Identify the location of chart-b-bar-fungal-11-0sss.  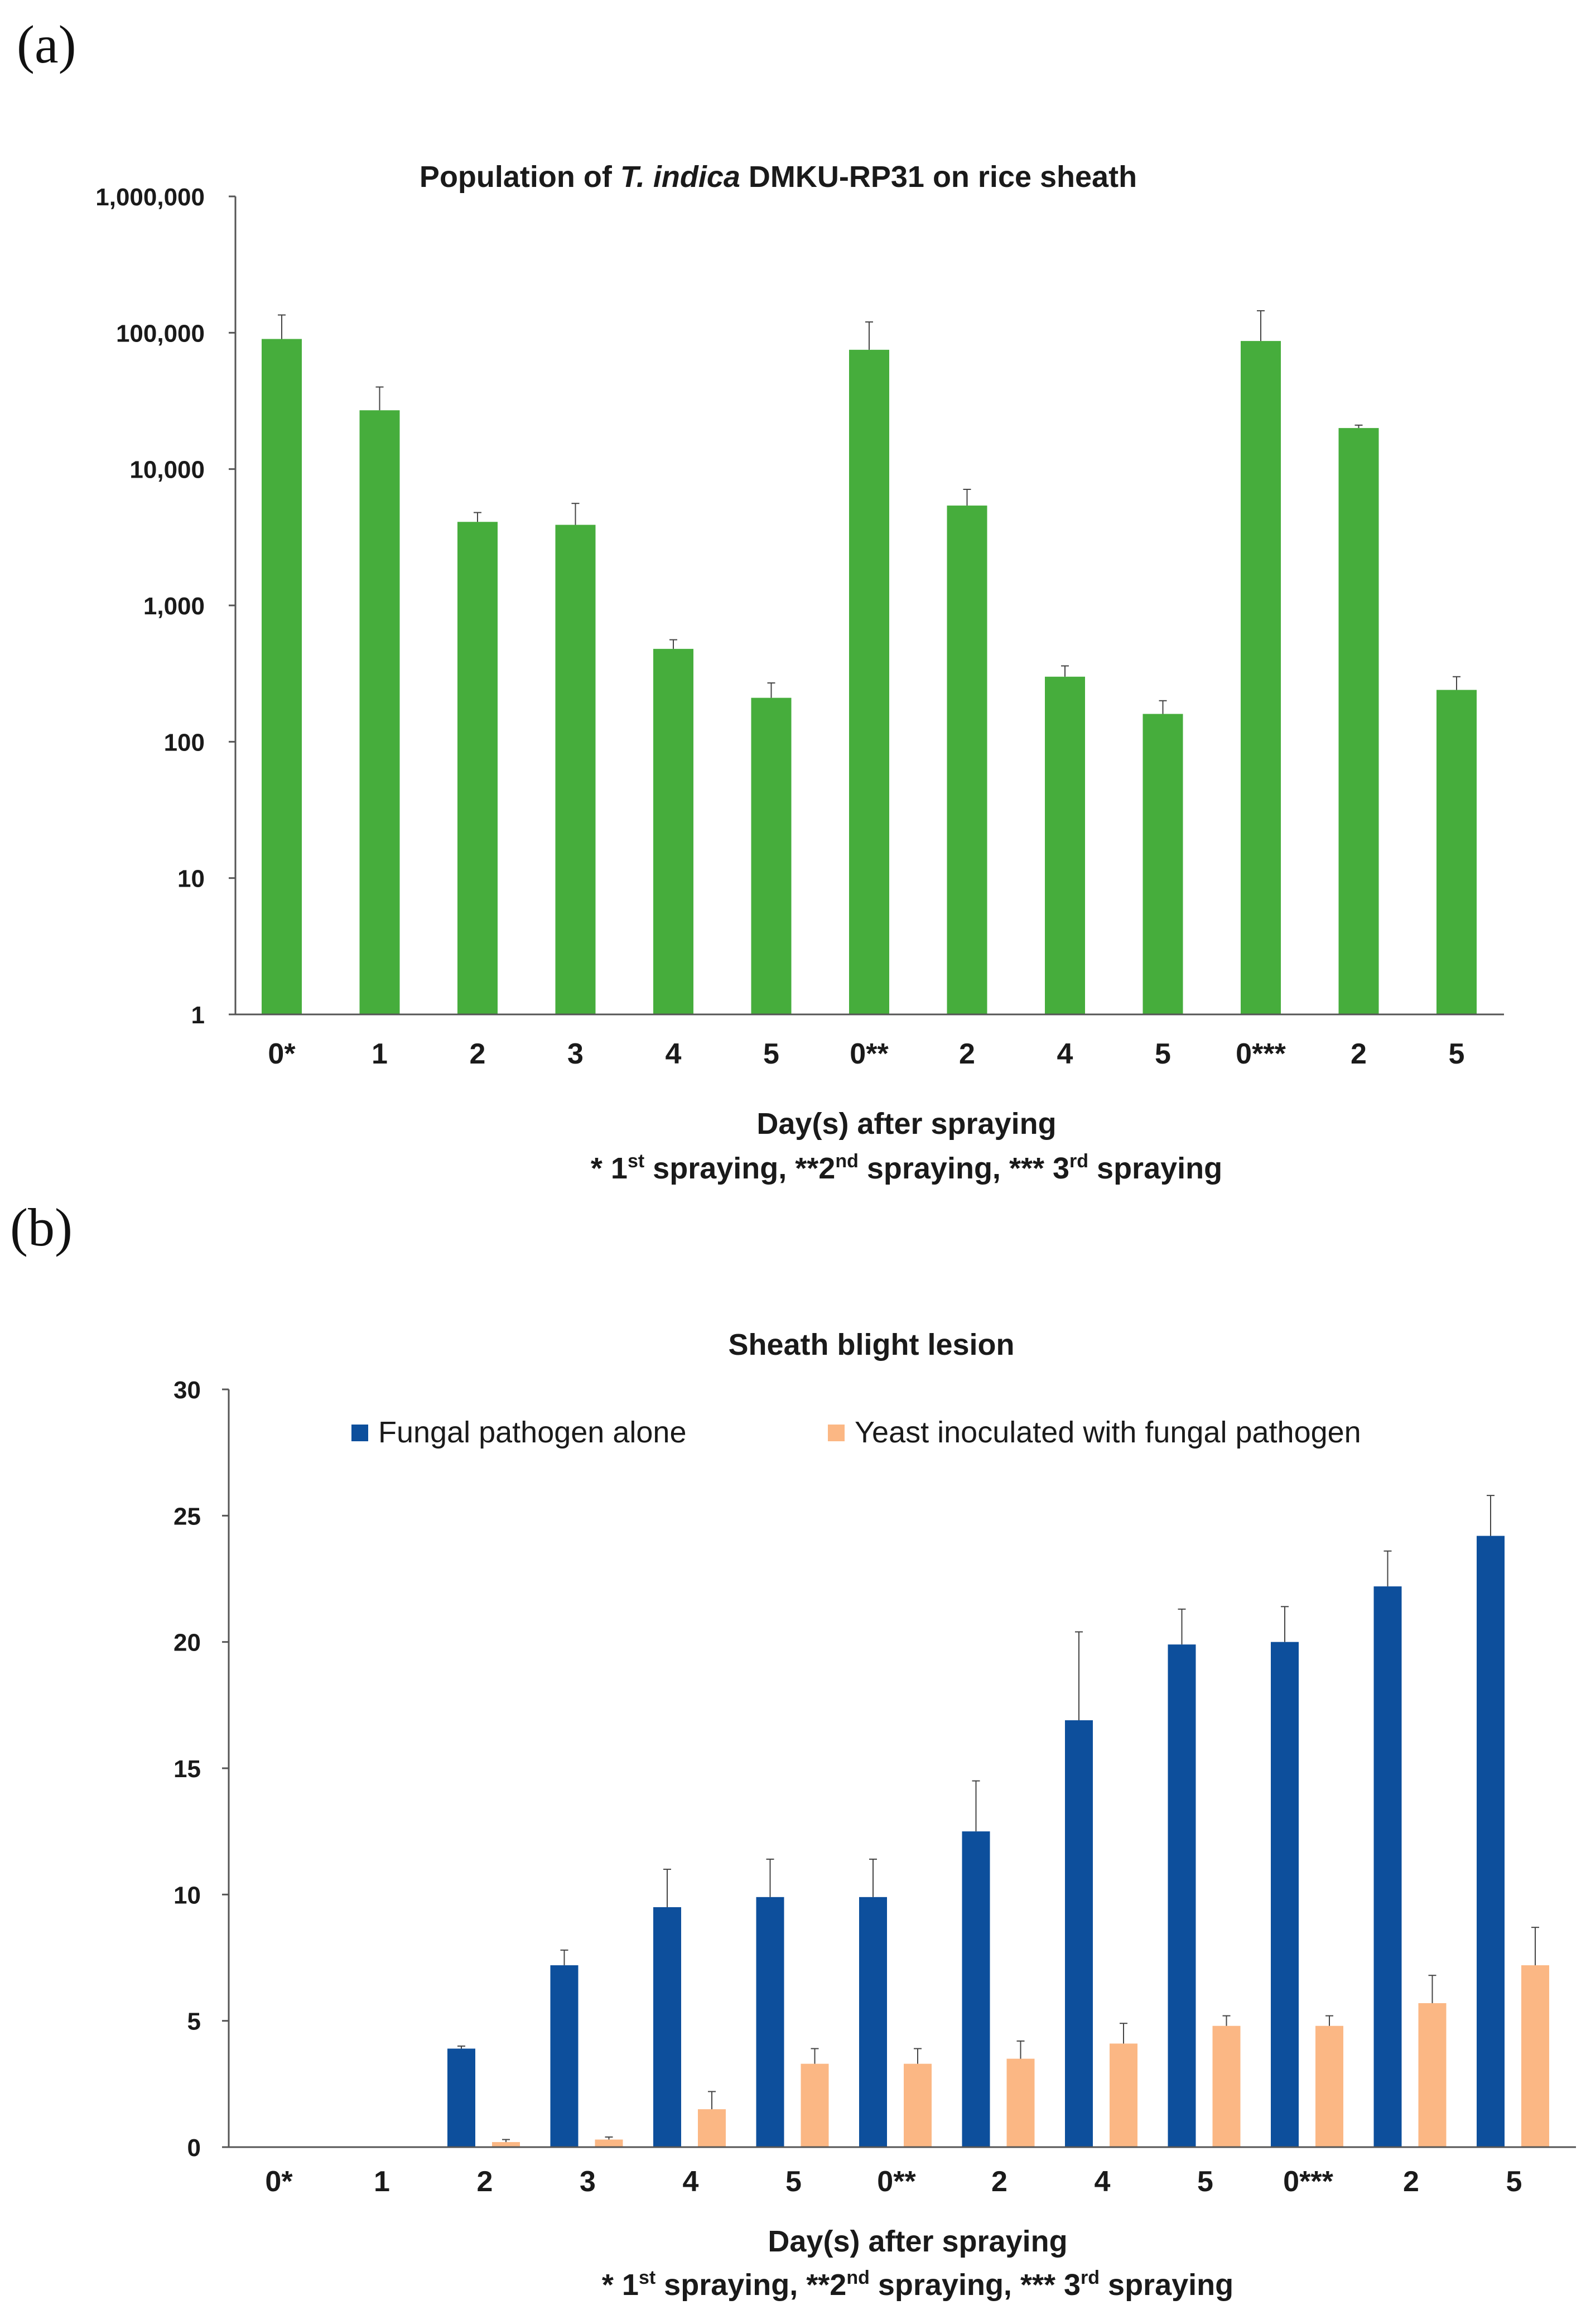
(1285, 1895).